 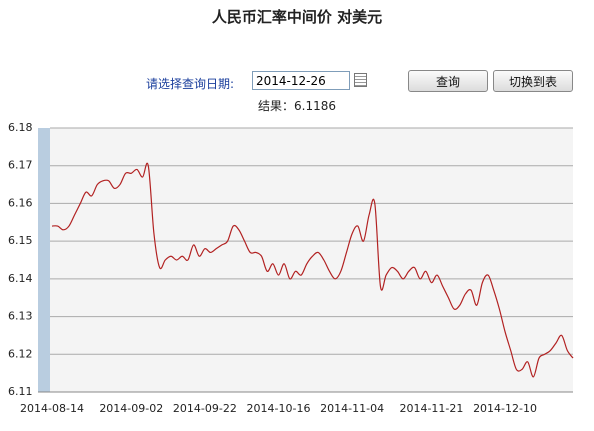 I want to click on result: 结果：6.1186, so click(x=297, y=105).